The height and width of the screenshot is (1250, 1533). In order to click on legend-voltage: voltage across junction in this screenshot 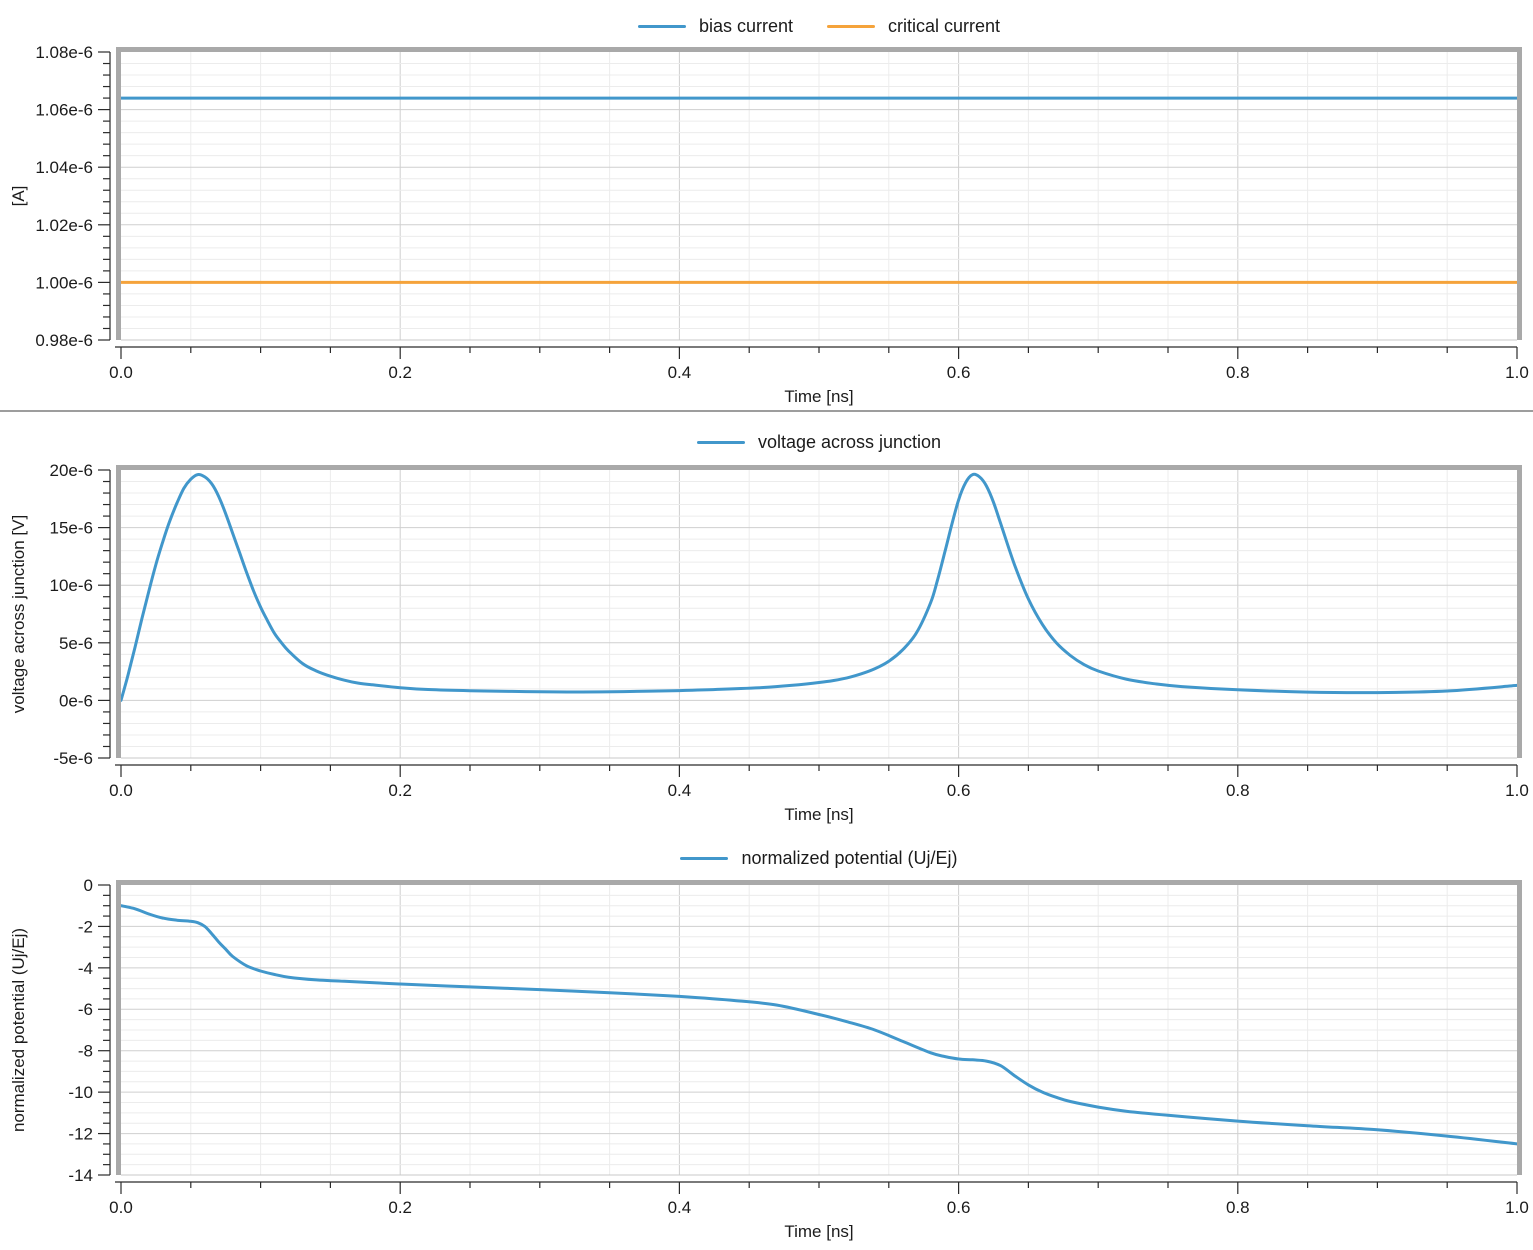, I will do `click(819, 442)`.